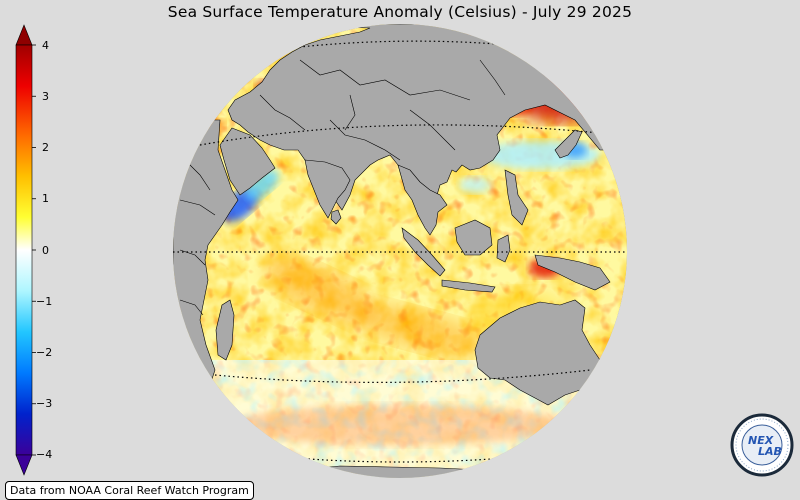 Image resolution: width=800 pixels, height=500 pixels. What do you see at coordinates (247, 161) in the screenshot?
I see `land-arabia` at bounding box center [247, 161].